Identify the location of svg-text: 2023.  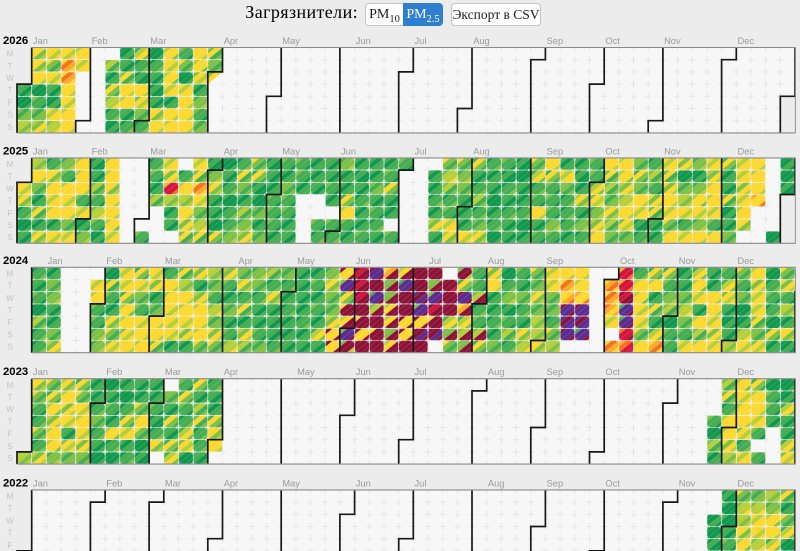
(15, 372).